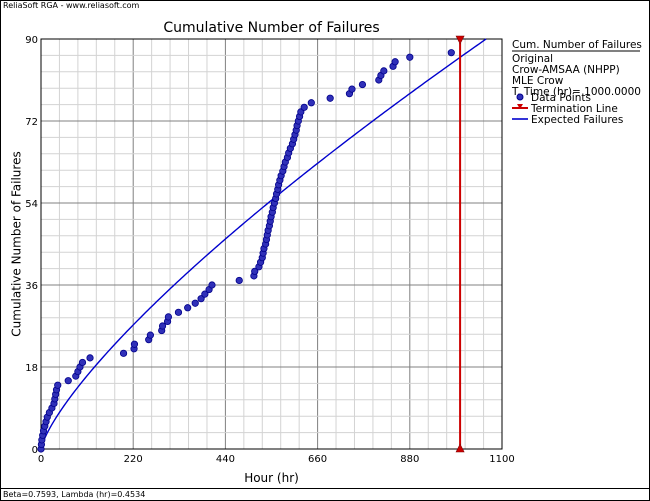 This screenshot has width=650, height=501. I want to click on legend-item-label: Data Points, so click(561, 98).